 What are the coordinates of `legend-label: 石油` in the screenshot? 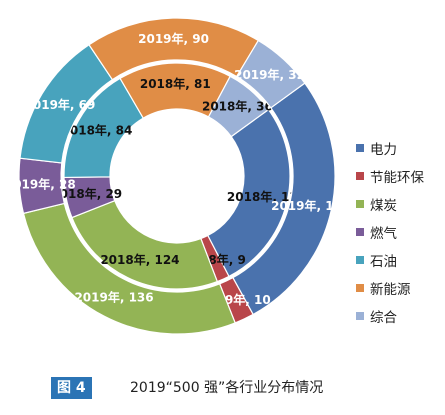 It's located at (383, 262).